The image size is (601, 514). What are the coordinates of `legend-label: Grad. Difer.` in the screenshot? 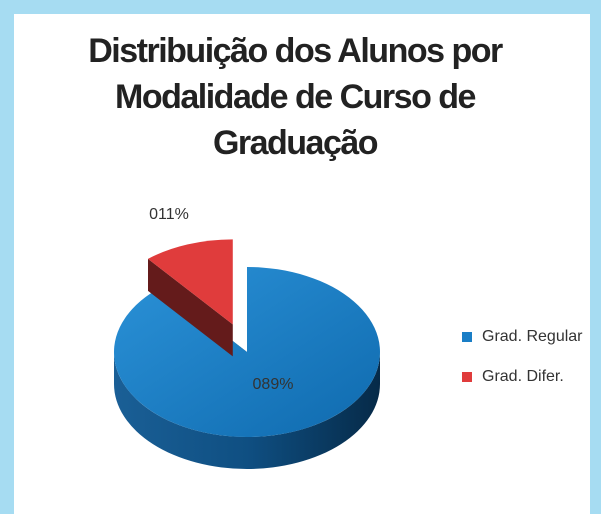 It's located at (523, 376).